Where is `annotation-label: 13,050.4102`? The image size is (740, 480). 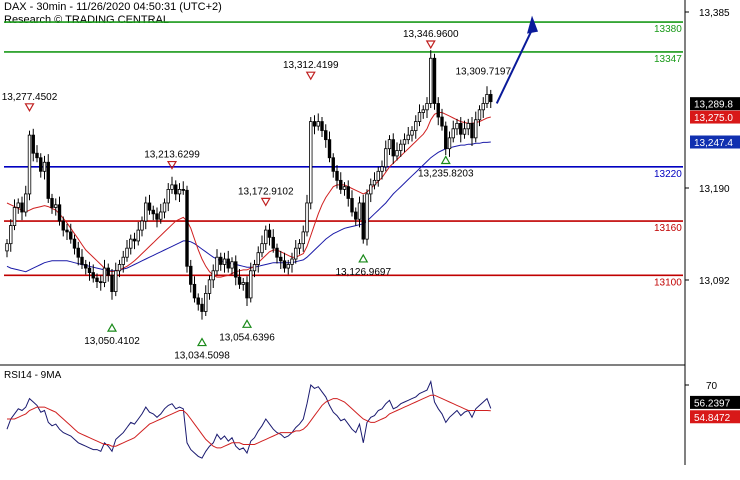 annotation-label: 13,050.4102 is located at coordinates (112, 341).